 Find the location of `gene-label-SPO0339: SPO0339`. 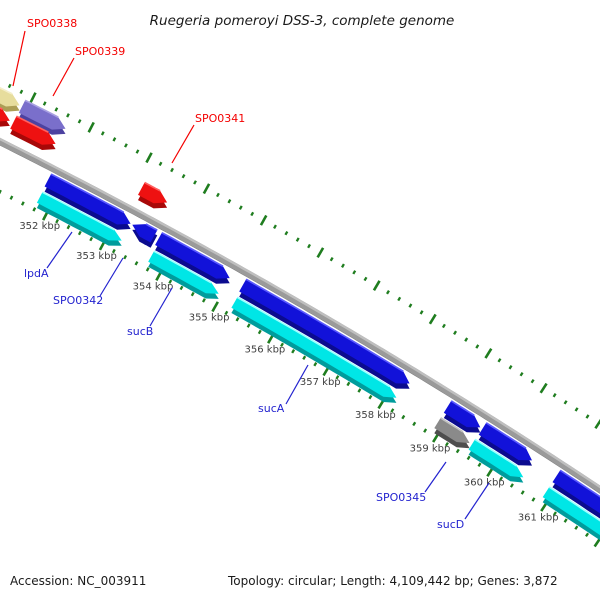

gene-label-SPO0339: SPO0339 is located at coordinates (100, 51).